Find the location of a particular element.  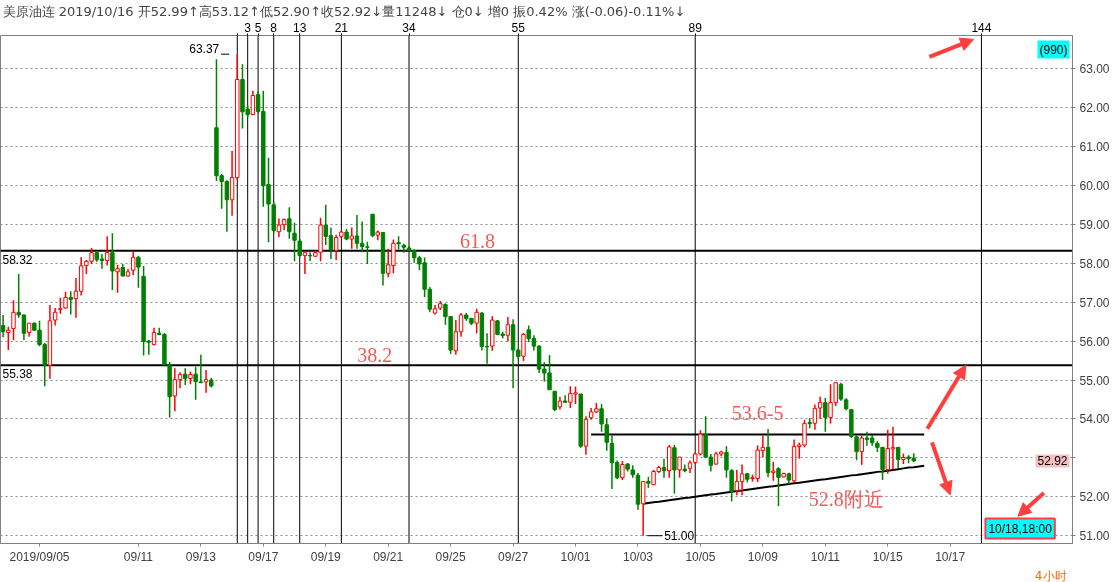

annotation: 61.8 is located at coordinates (478, 240).